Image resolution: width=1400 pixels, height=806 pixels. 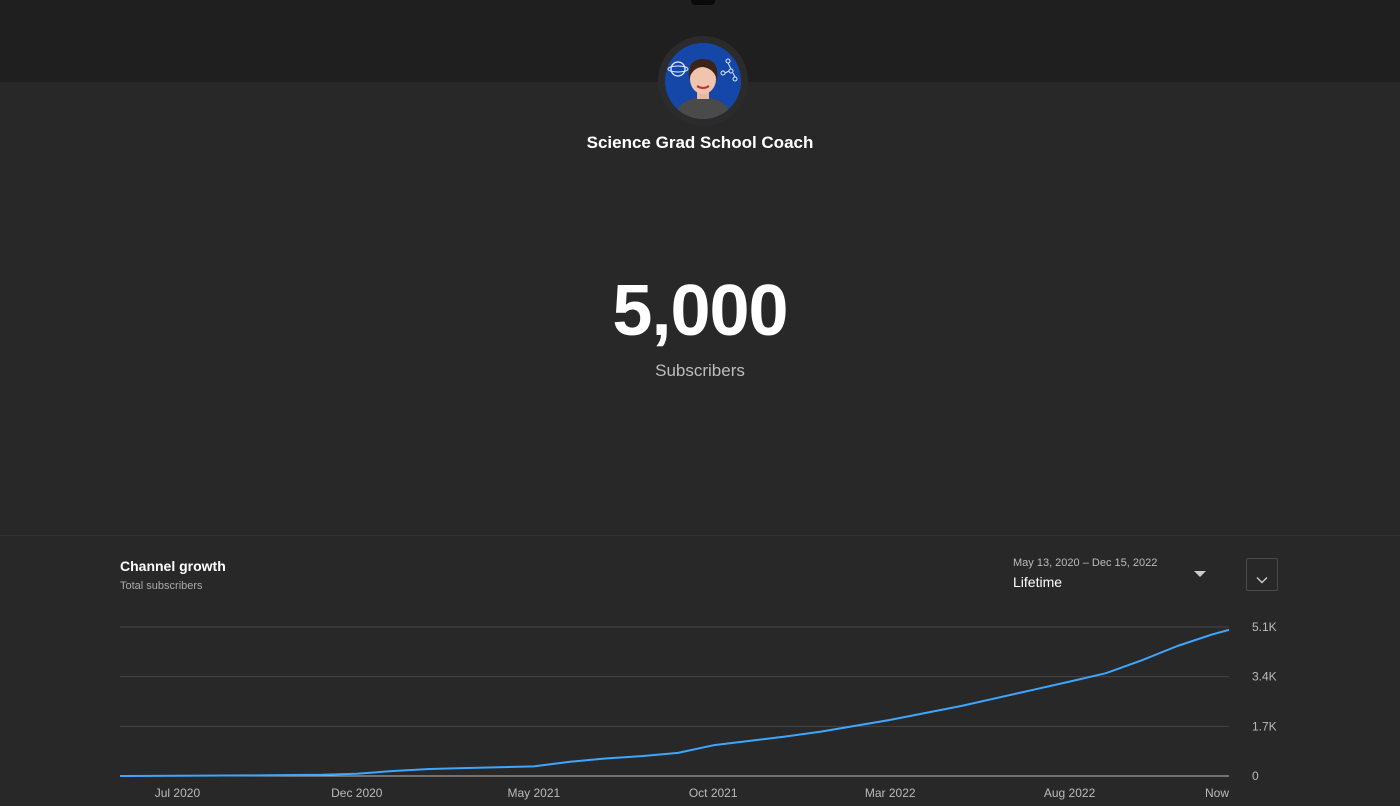 I want to click on x-tick-label: Aug 2022, so click(x=1070, y=793).